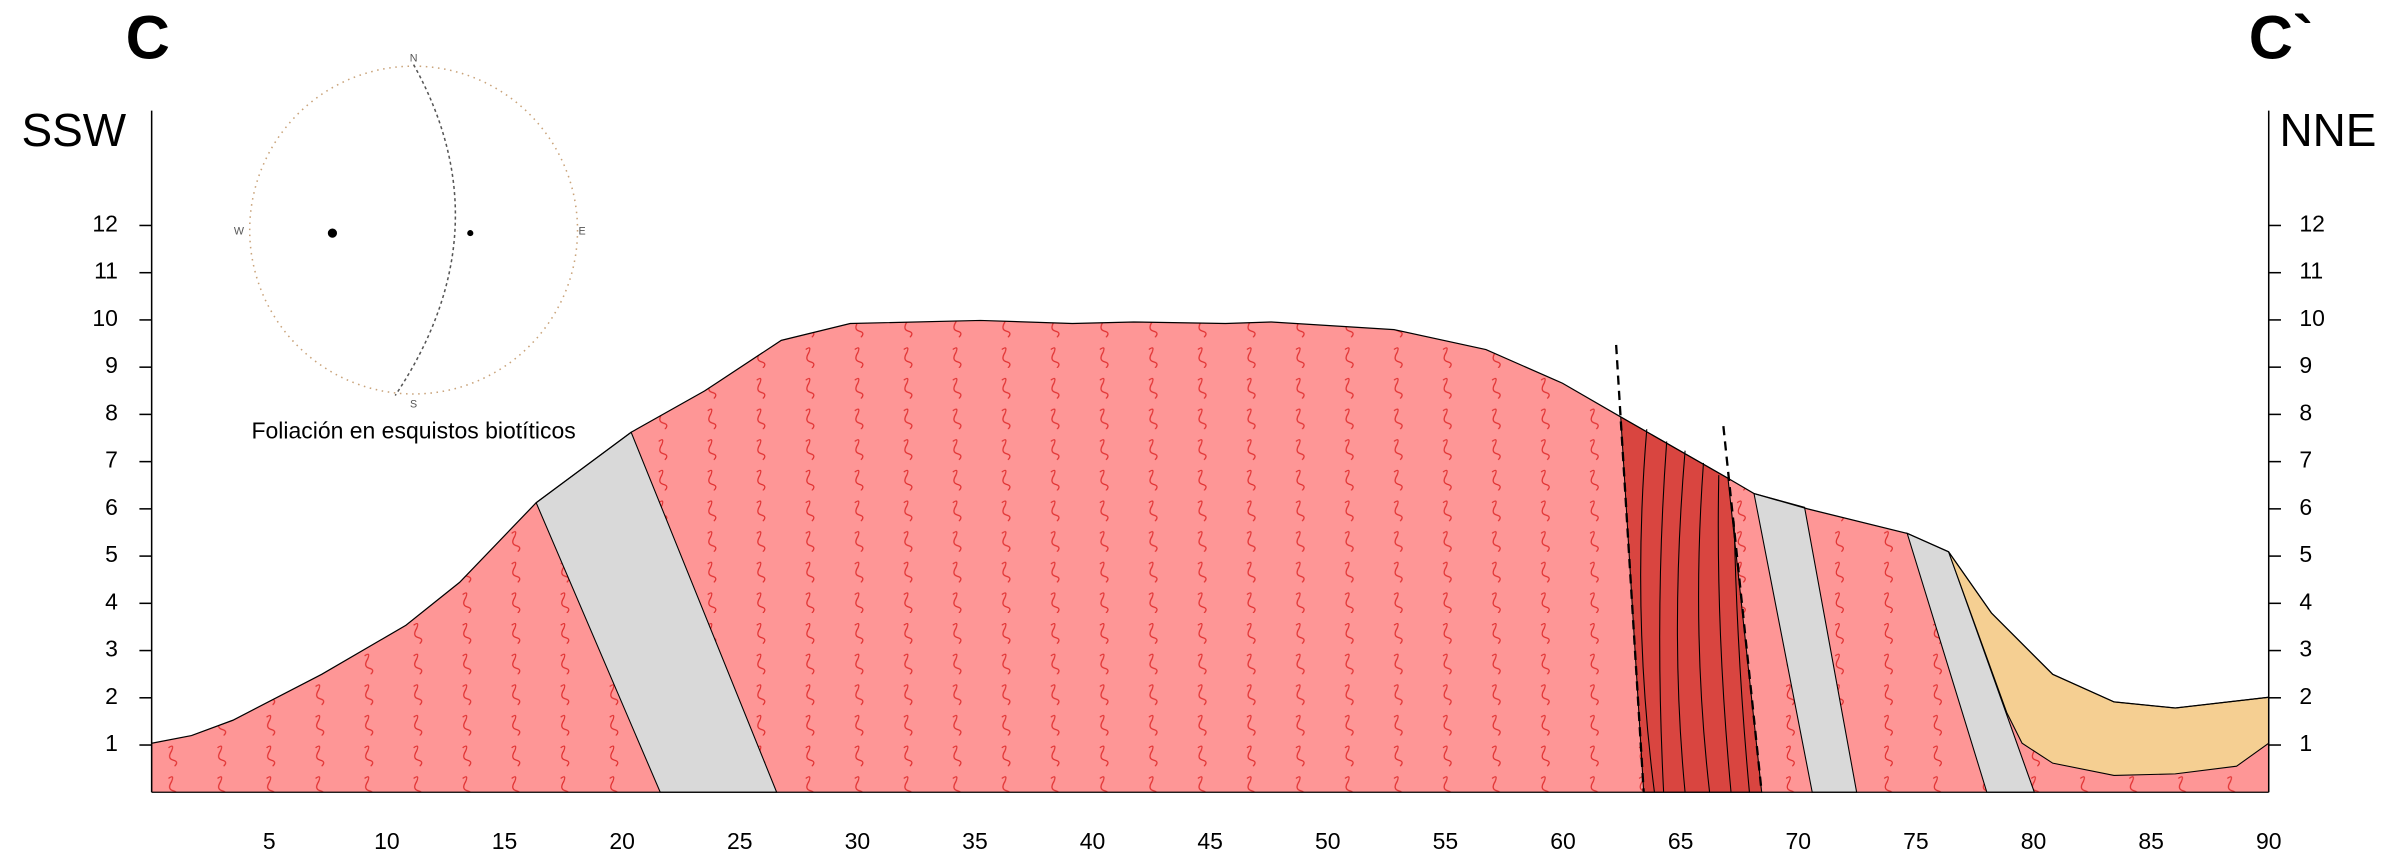 The image size is (2402, 863). I want to click on direction-label: SSW, so click(73, 130).